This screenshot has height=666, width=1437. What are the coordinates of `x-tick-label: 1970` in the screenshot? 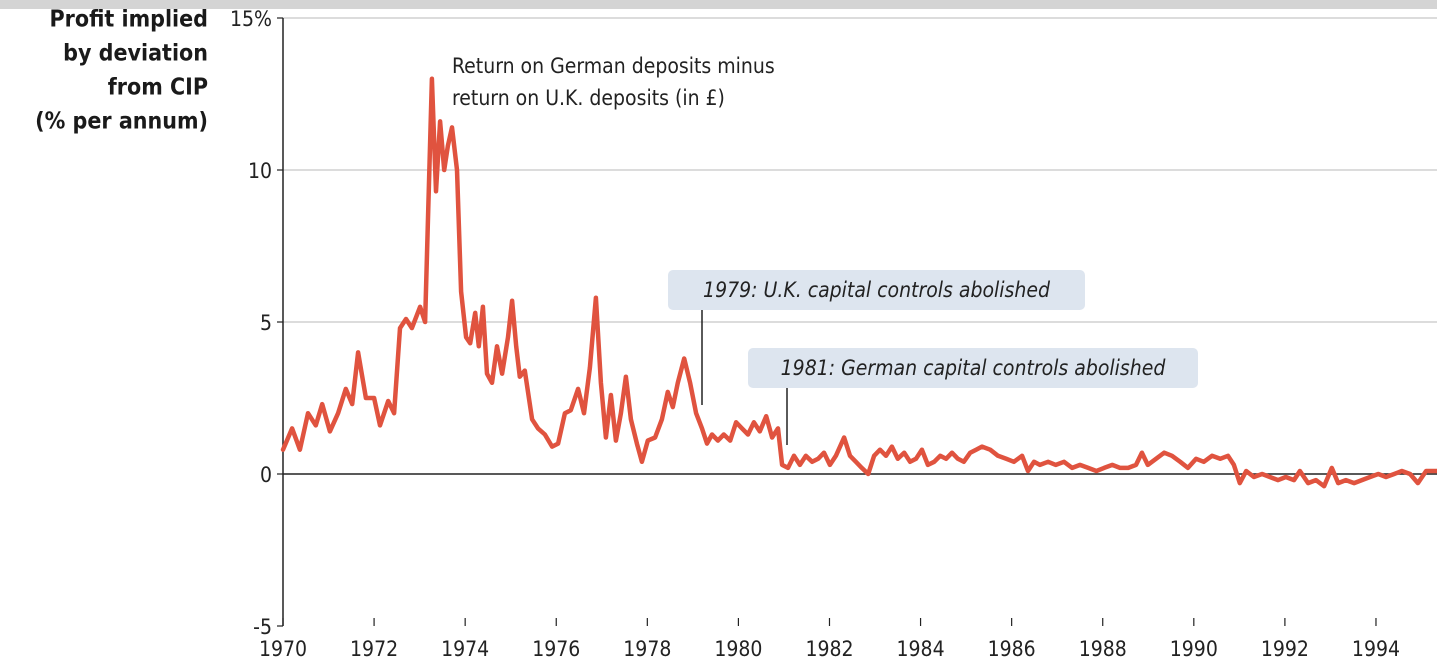 It's located at (283, 649).